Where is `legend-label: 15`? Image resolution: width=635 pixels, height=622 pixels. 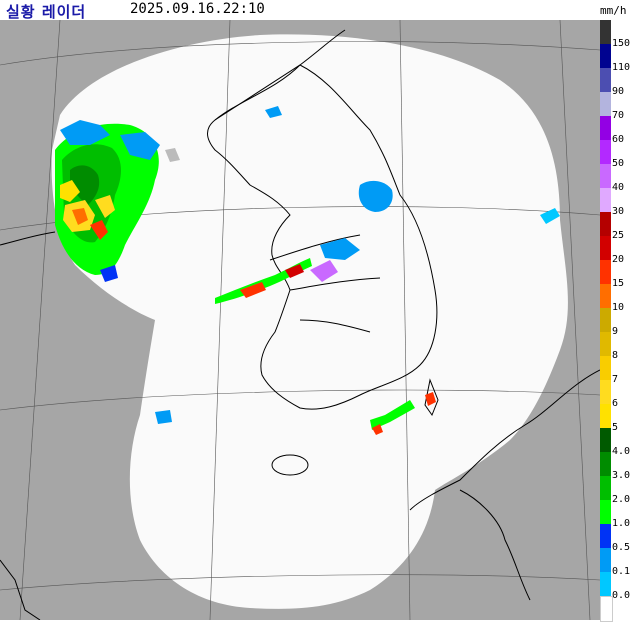
legend-label: 15 is located at coordinates (618, 283).